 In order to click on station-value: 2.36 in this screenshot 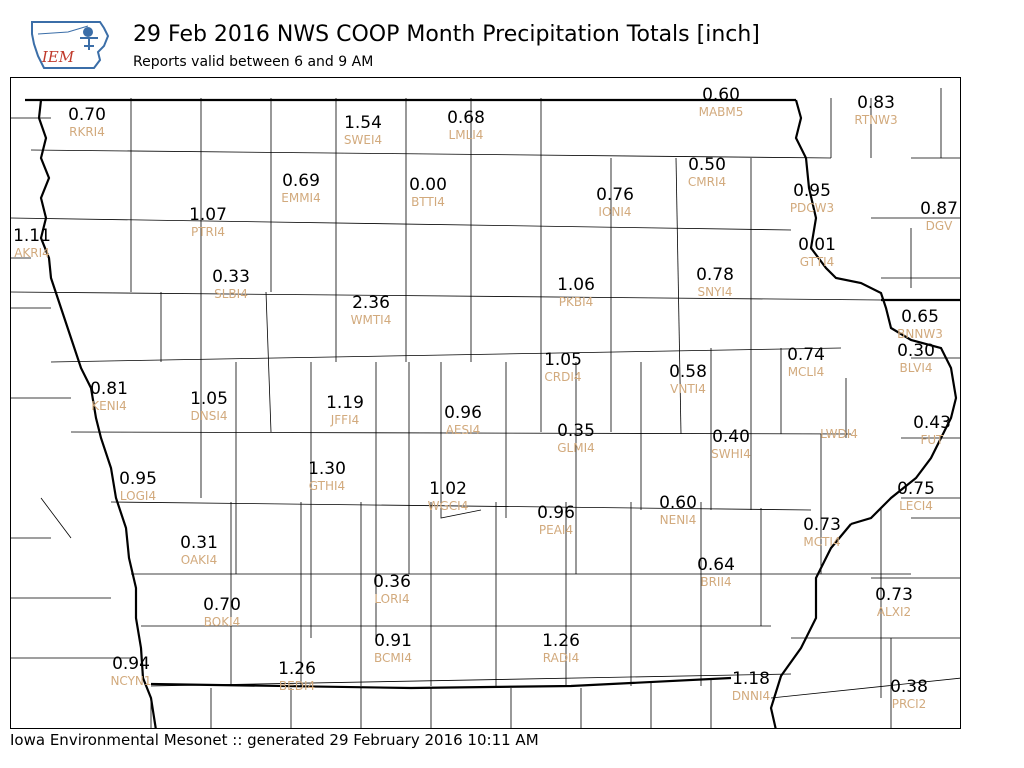, I will do `click(371, 303)`.